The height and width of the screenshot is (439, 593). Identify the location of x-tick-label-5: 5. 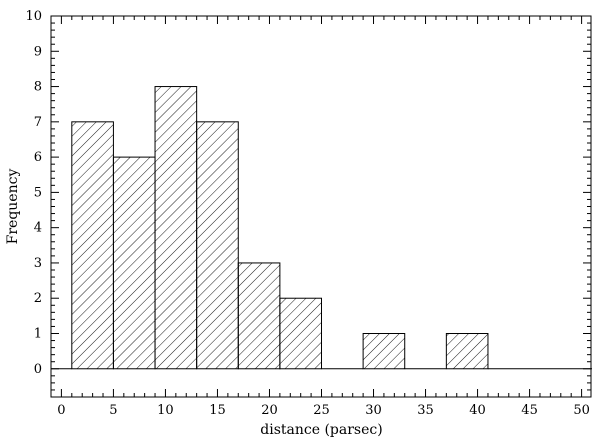
(113, 410).